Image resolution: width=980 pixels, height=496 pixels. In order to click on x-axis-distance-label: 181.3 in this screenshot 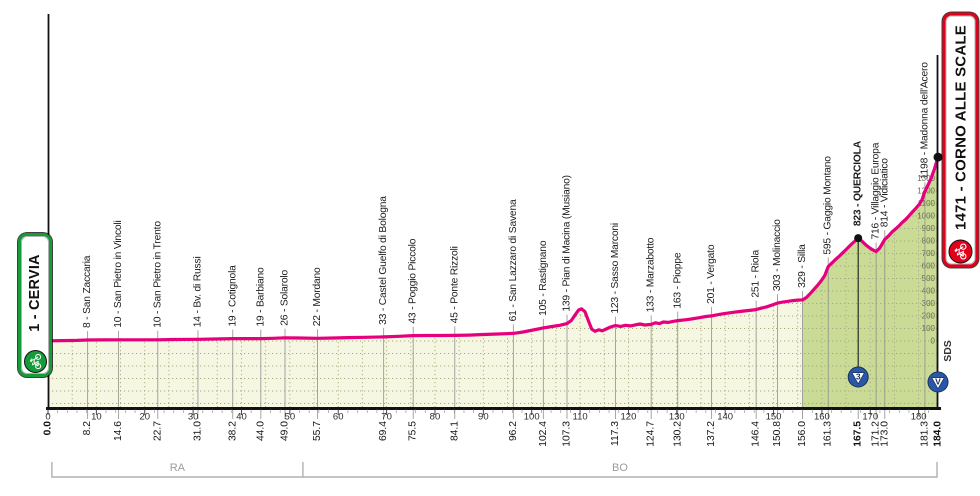, I will do `click(924, 434)`.